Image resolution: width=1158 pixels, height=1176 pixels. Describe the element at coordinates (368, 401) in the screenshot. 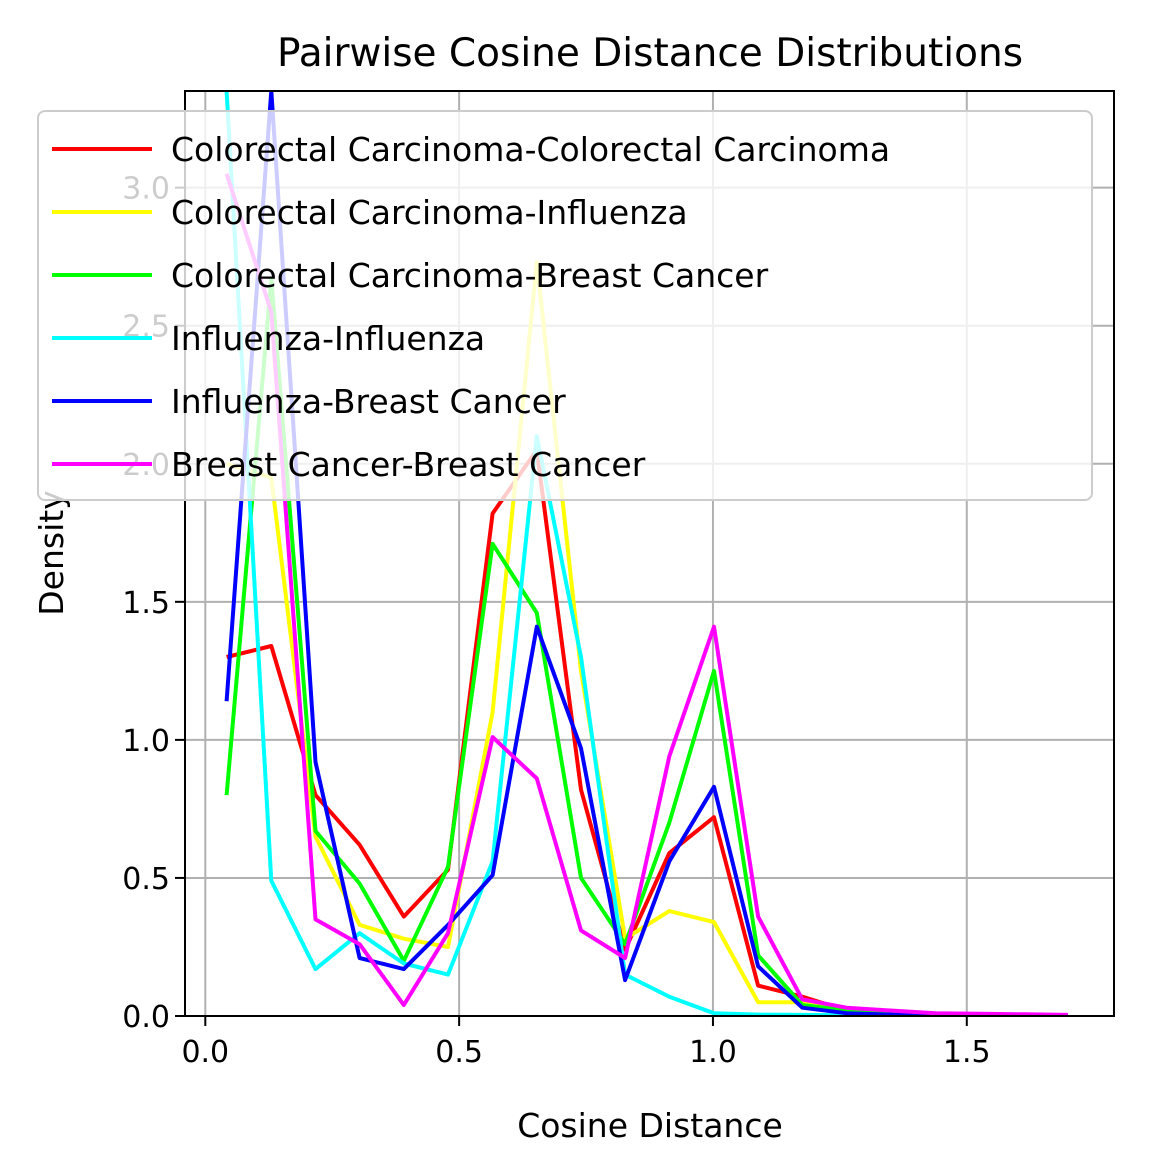

I see `legend-label: Influenza-Breast Cancer` at that location.